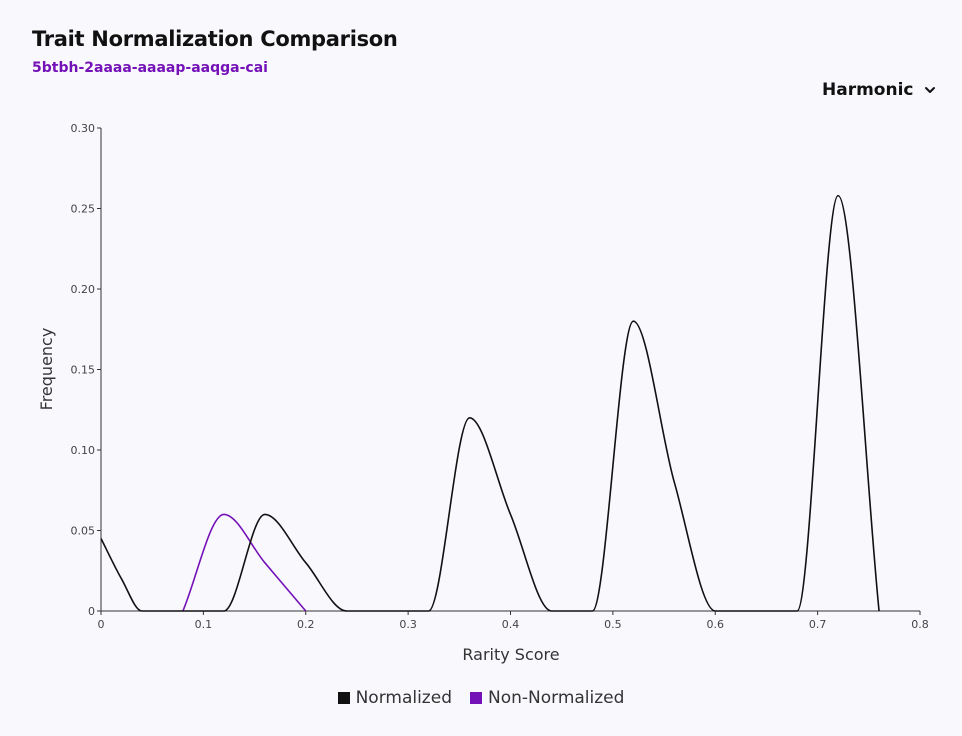  I want to click on legend-swatch-non-normalized, so click(475, 698).